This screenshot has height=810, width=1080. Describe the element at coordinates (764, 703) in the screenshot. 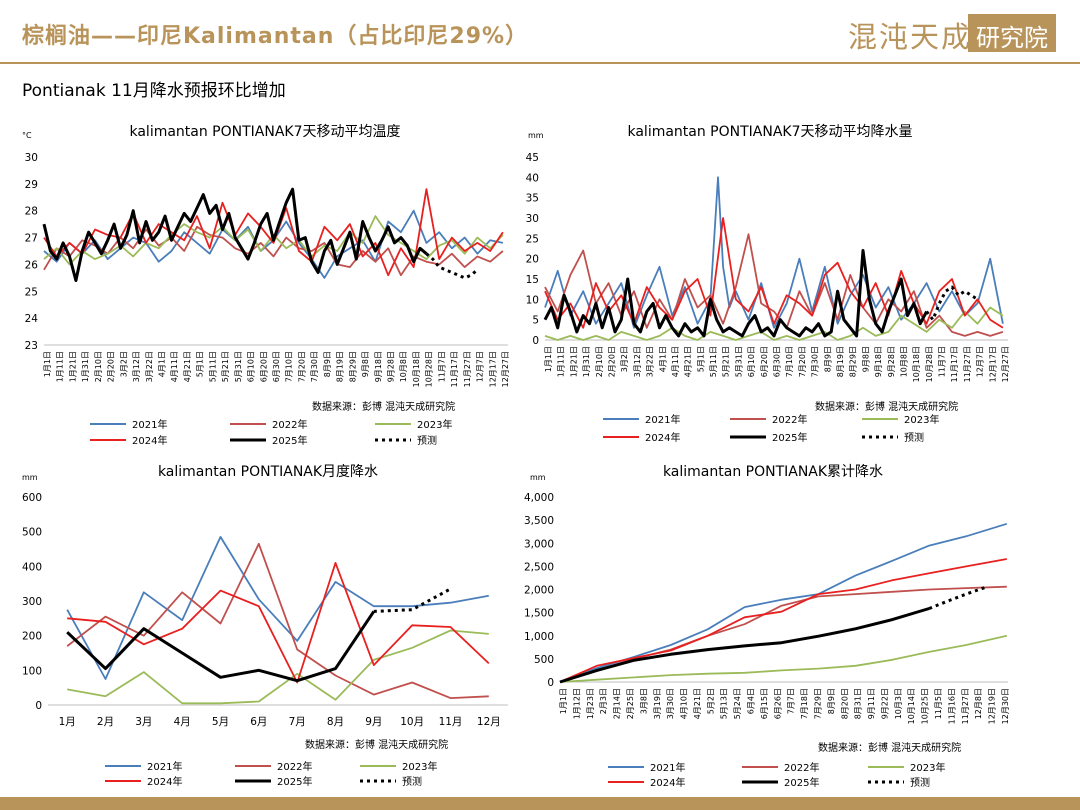

I see `x-tick-label-cumulative: 6月15日` at that location.